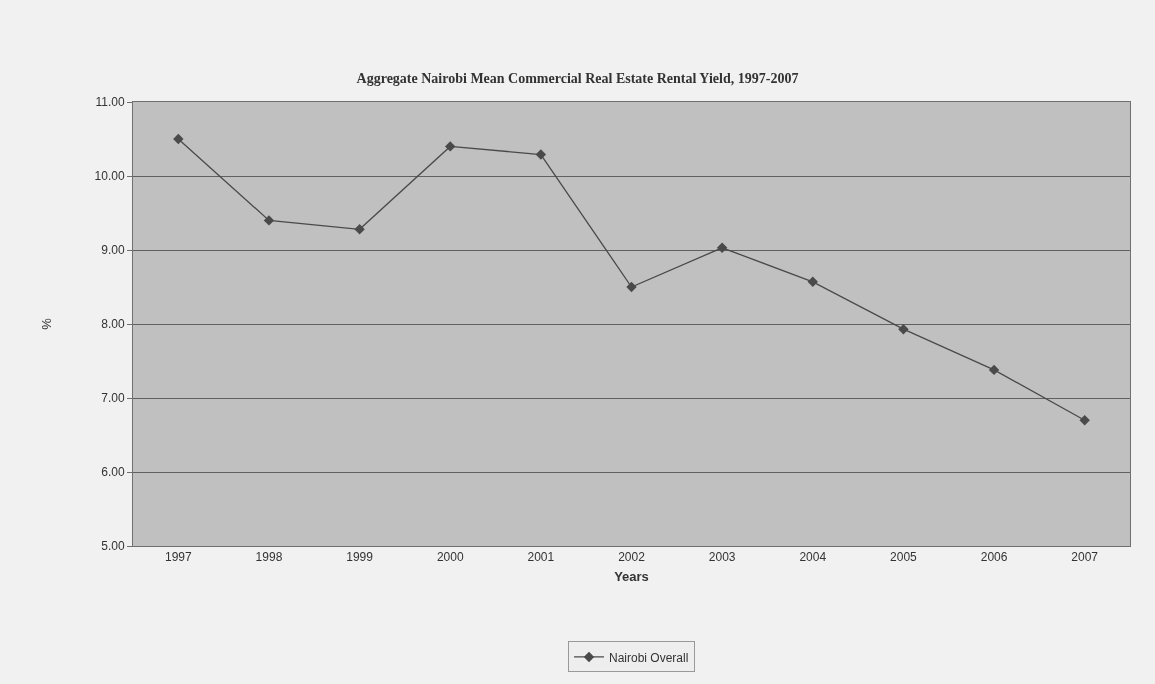  What do you see at coordinates (632, 557) in the screenshot?
I see `x-tick-label: 2002` at bounding box center [632, 557].